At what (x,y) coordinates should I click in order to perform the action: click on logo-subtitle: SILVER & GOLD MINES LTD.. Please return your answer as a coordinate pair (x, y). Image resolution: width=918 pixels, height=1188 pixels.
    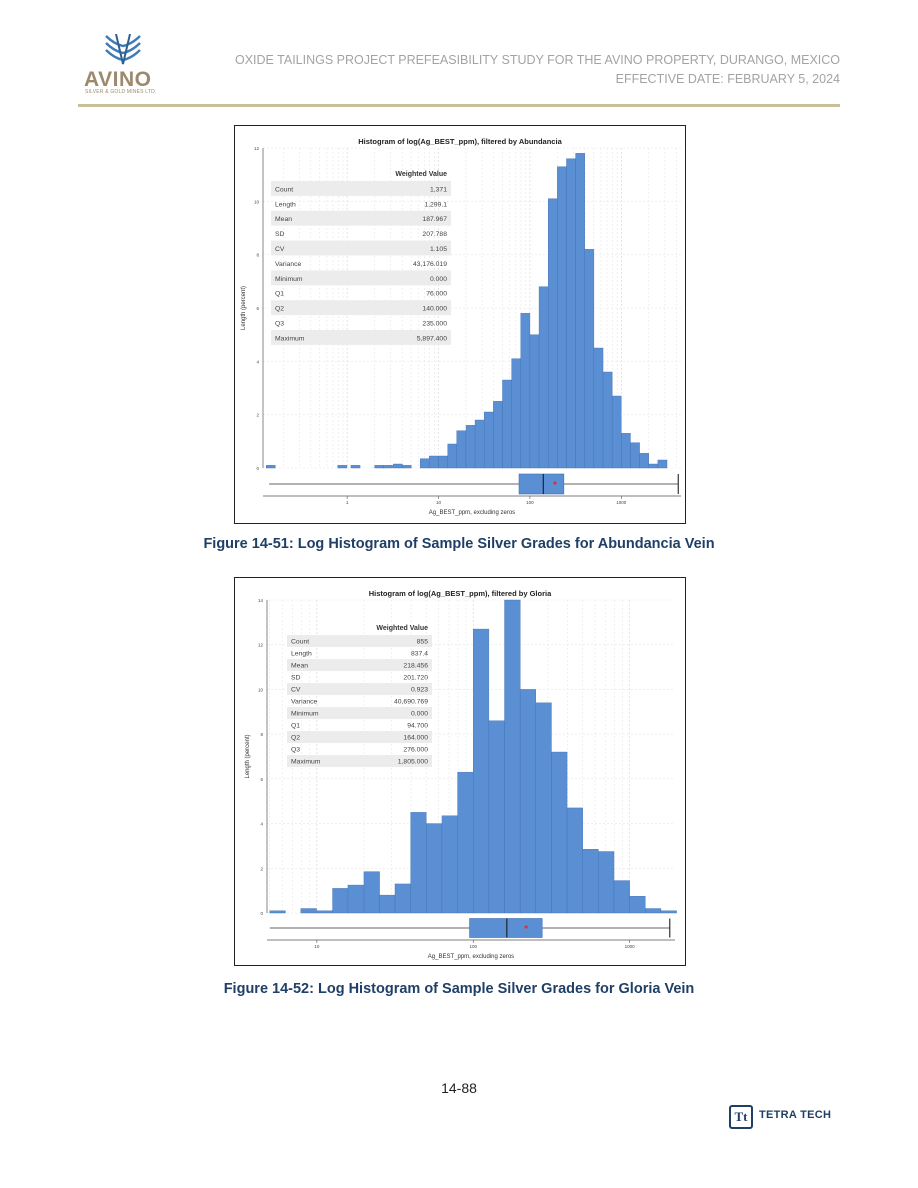
    Looking at the image, I should click on (121, 92).